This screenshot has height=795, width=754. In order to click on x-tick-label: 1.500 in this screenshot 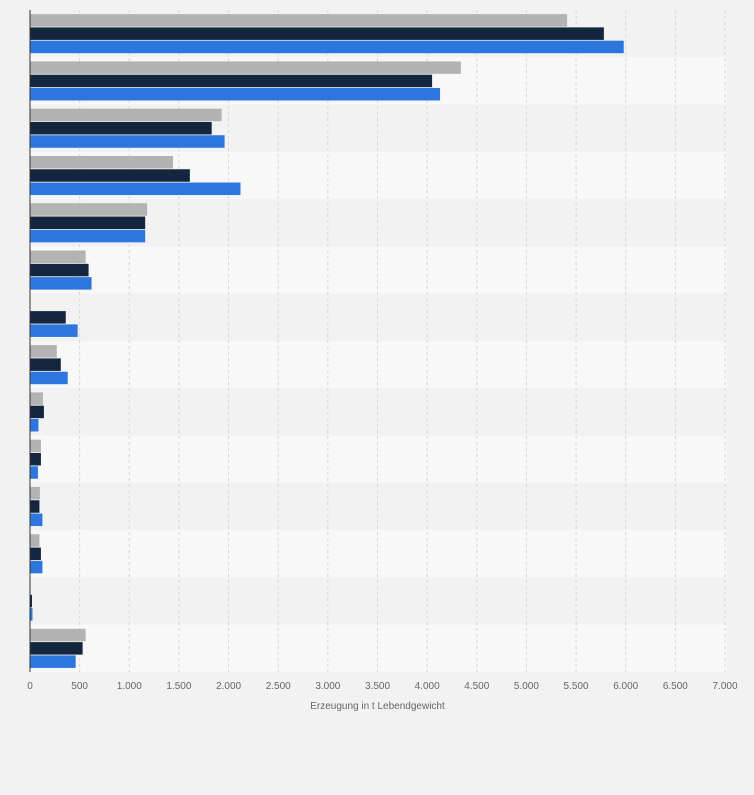, I will do `click(178, 686)`.